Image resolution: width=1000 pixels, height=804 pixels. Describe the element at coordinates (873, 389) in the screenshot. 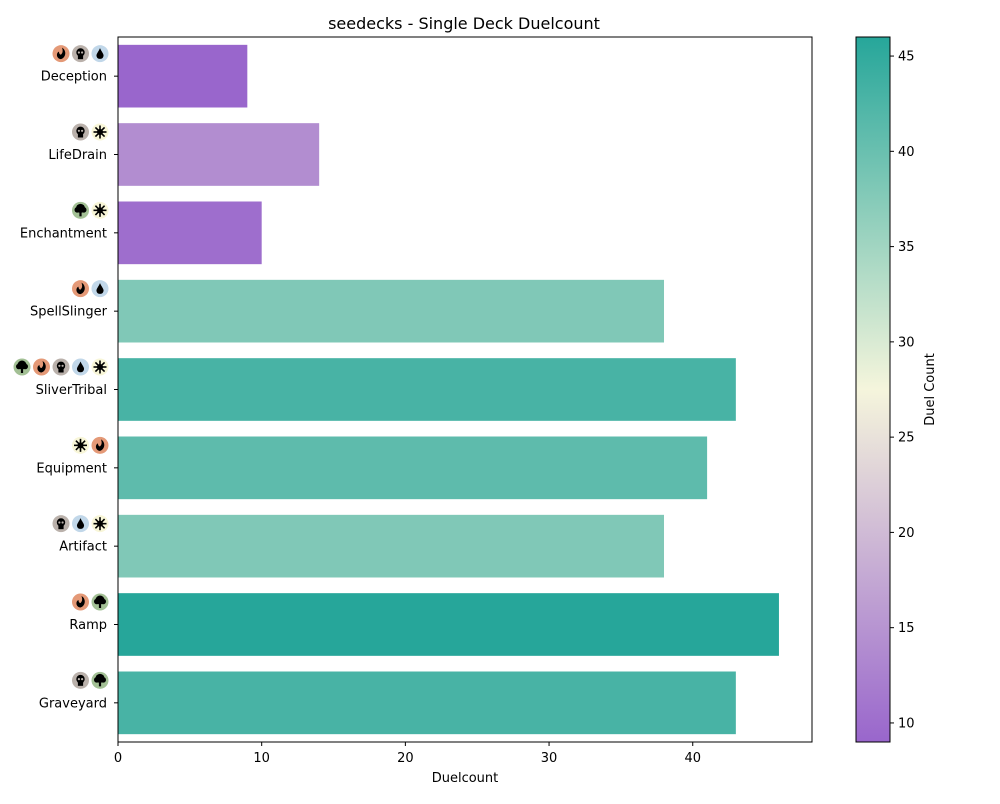

I see `colorbar-gradient` at that location.